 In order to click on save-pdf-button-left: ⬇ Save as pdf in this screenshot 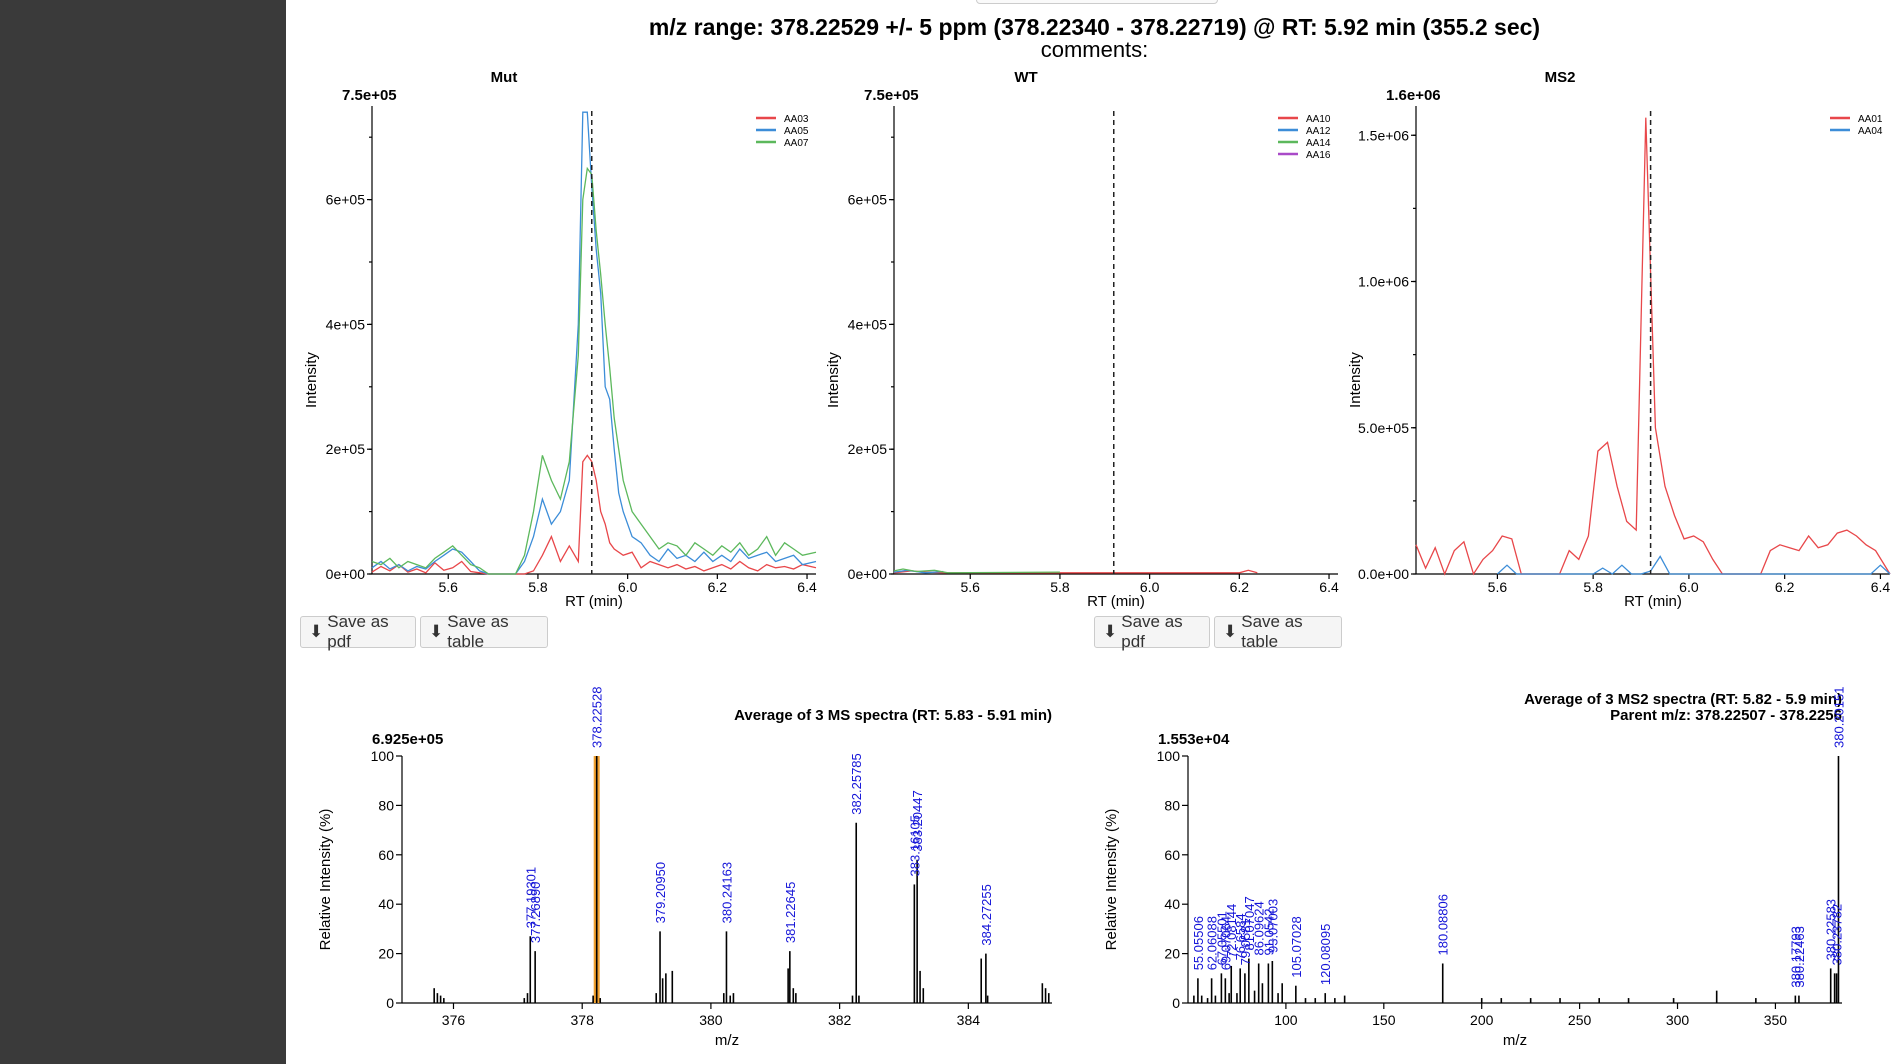, I will do `click(358, 631)`.